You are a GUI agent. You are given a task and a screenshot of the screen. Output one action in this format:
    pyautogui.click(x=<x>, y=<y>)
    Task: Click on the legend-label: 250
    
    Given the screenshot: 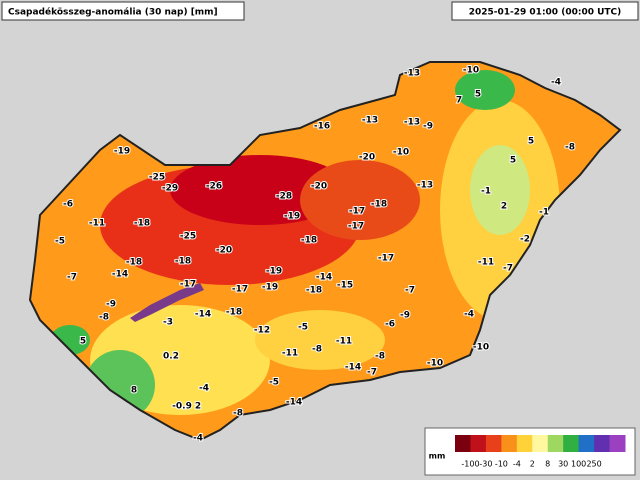 What is the action you would take?
    pyautogui.click(x=593, y=464)
    